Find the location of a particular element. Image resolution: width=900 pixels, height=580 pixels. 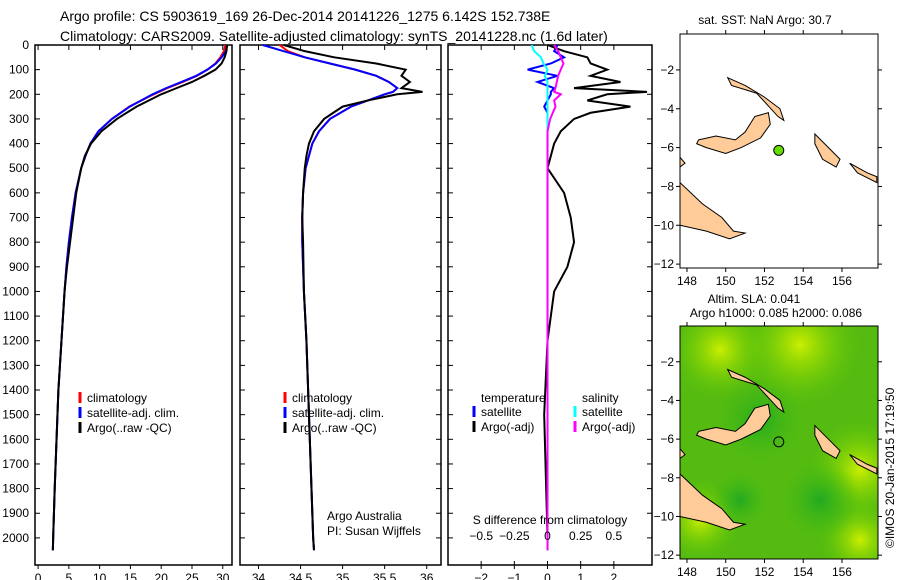

y-tick-label: −12 is located at coordinates (664, 555).